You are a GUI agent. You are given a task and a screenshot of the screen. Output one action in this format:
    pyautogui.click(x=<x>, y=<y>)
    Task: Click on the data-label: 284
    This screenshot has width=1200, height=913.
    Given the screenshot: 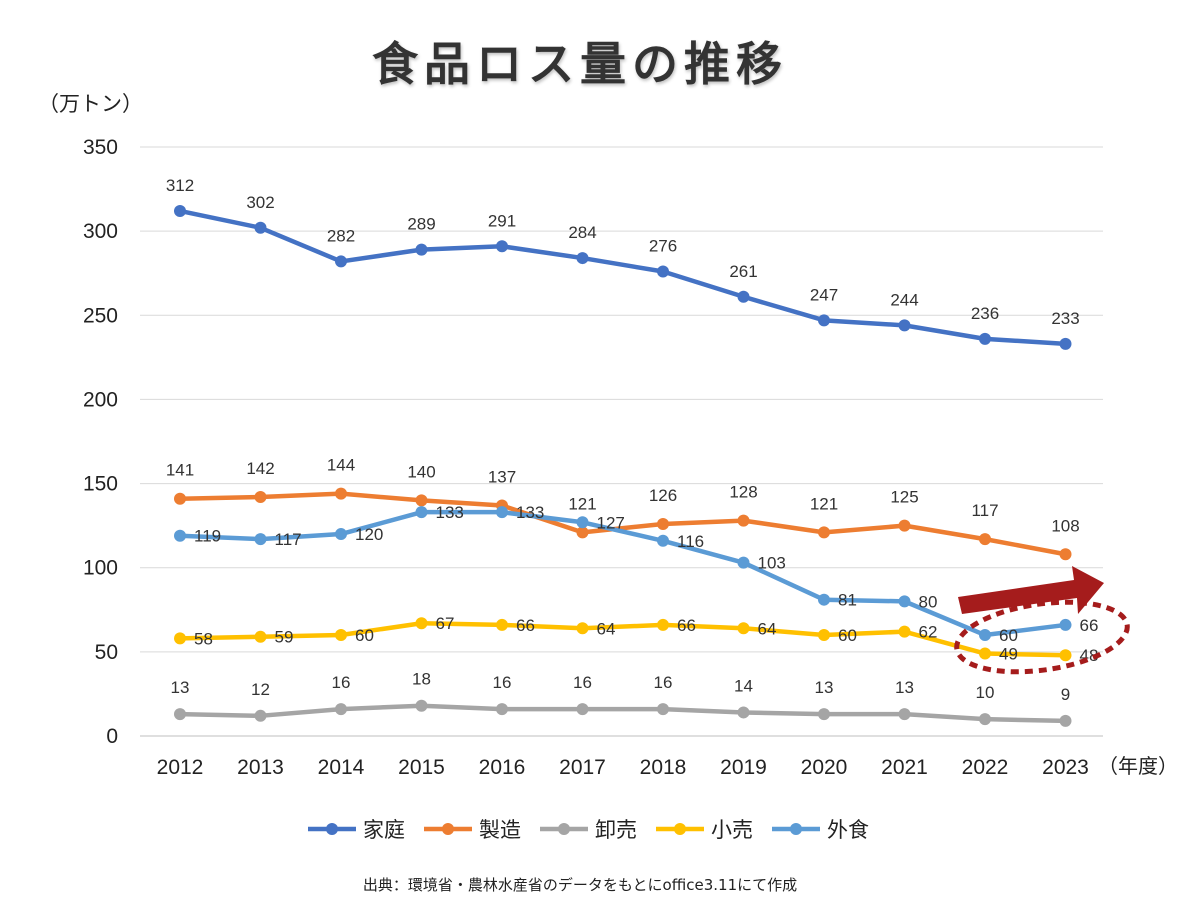 What is the action you would take?
    pyautogui.click(x=582, y=232)
    